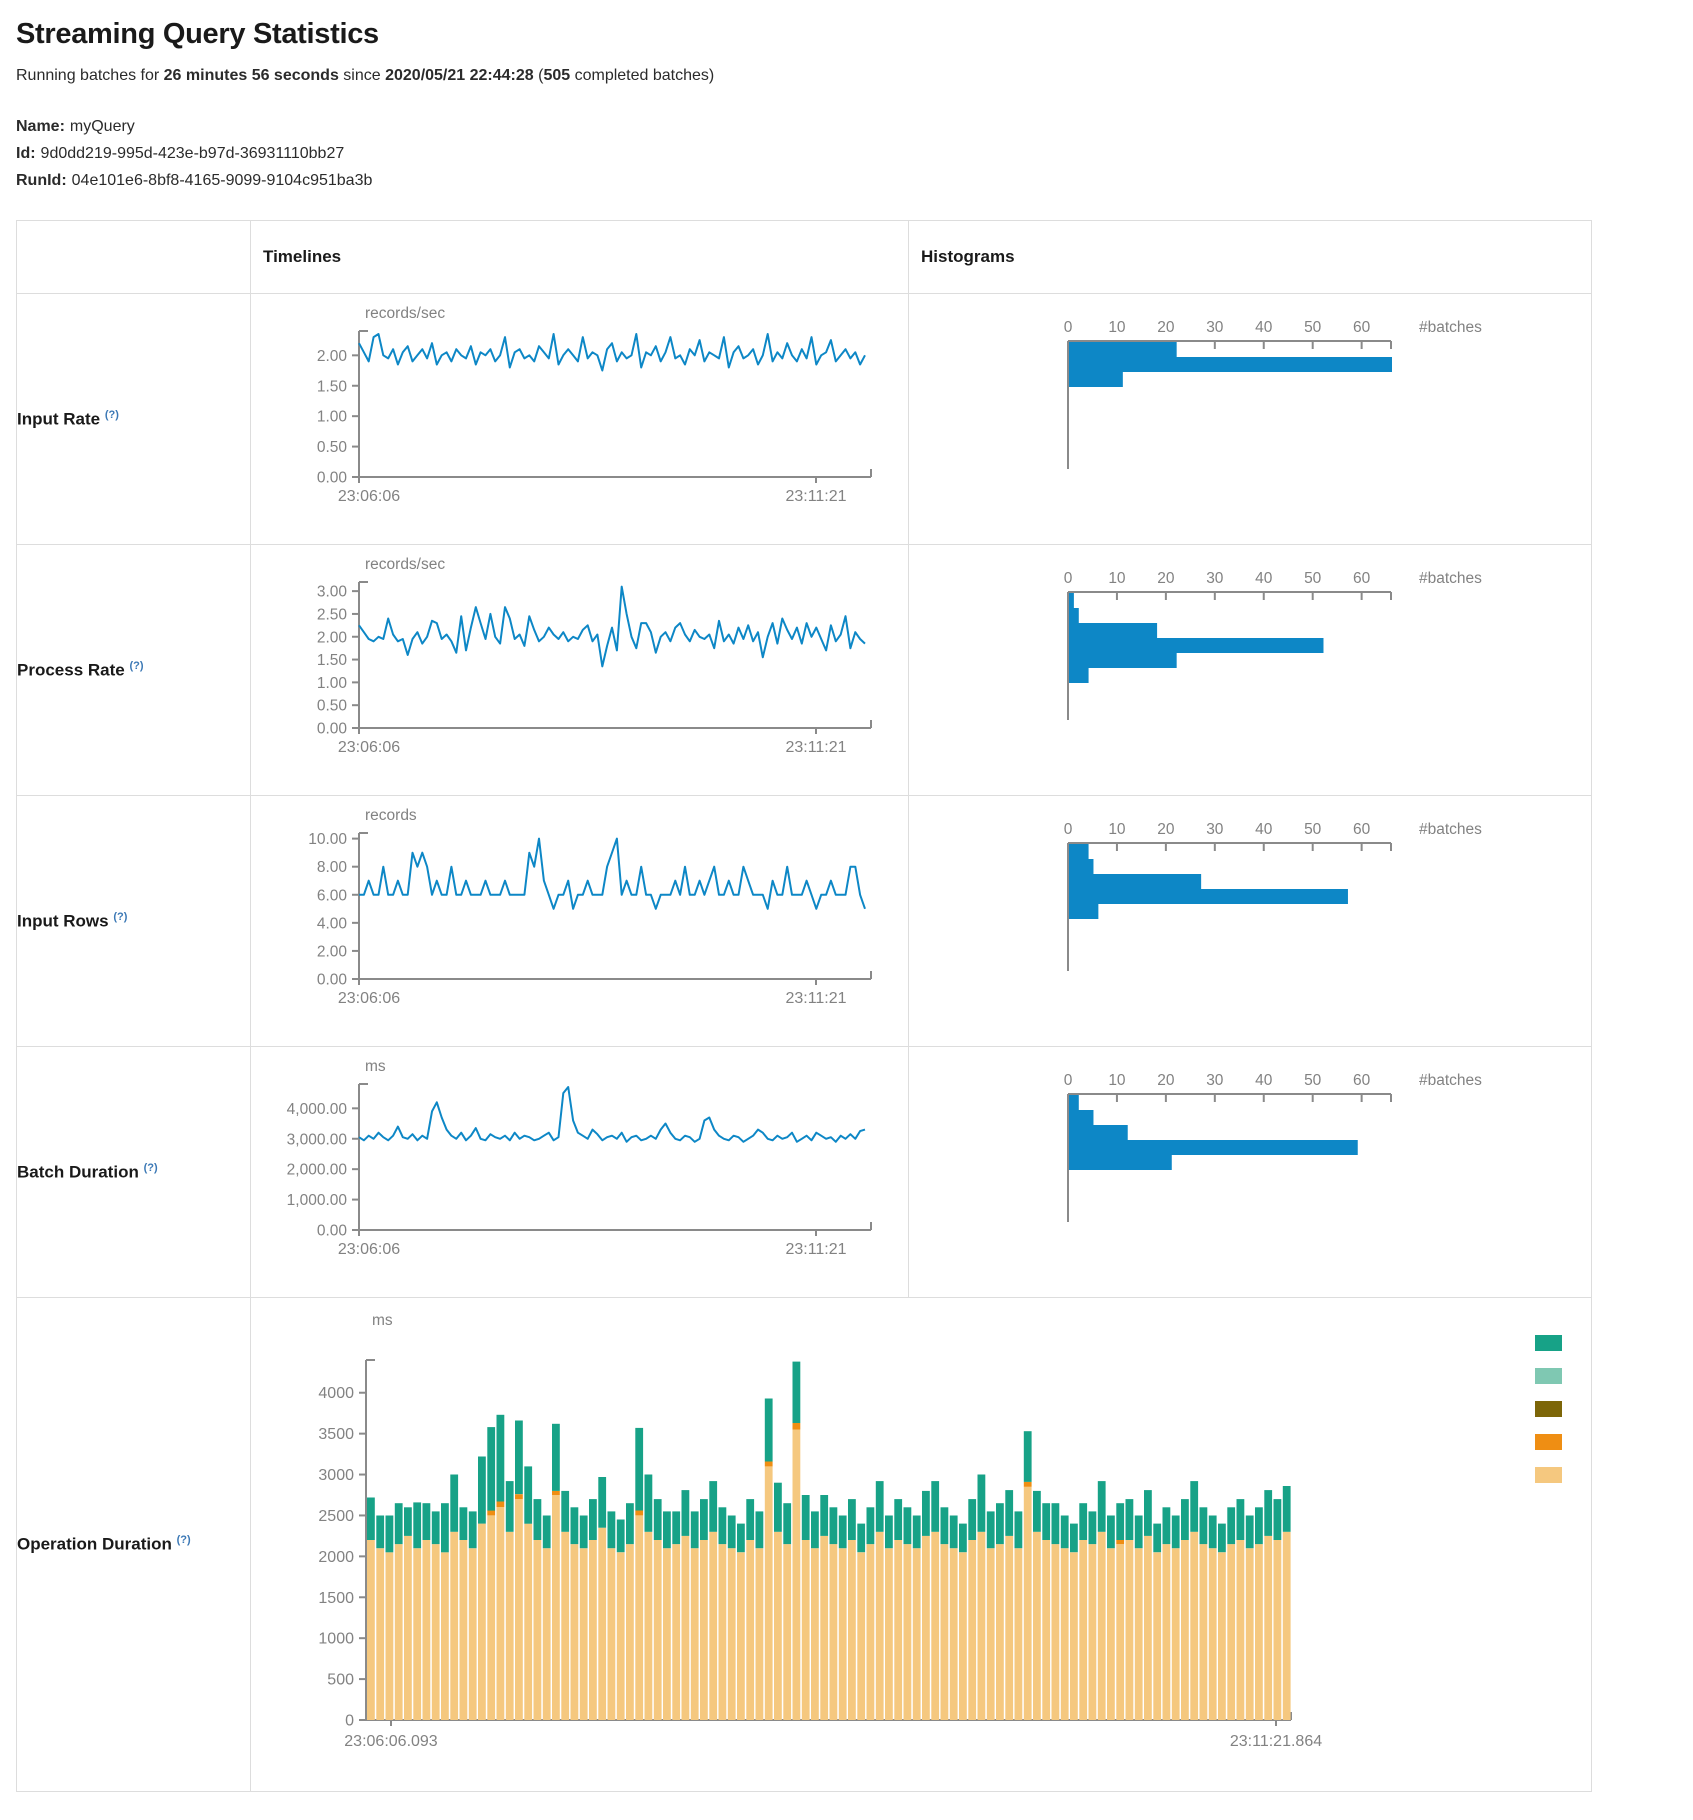 The image size is (1693, 1820). Describe the element at coordinates (1362, 829) in the screenshot. I see `svg-text: 60` at that location.